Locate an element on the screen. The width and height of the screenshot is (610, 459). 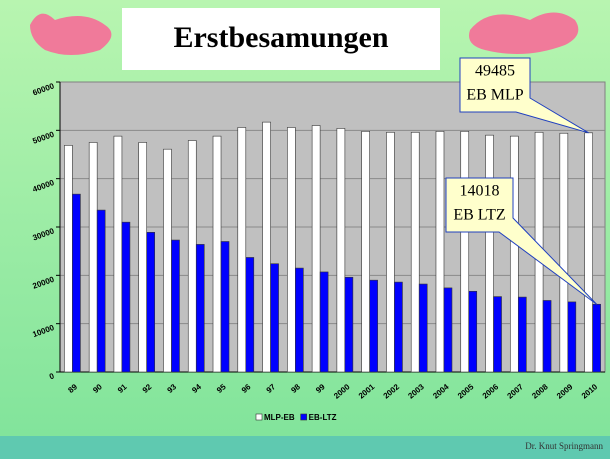
callout-text: EB MLP is located at coordinates (494, 95).